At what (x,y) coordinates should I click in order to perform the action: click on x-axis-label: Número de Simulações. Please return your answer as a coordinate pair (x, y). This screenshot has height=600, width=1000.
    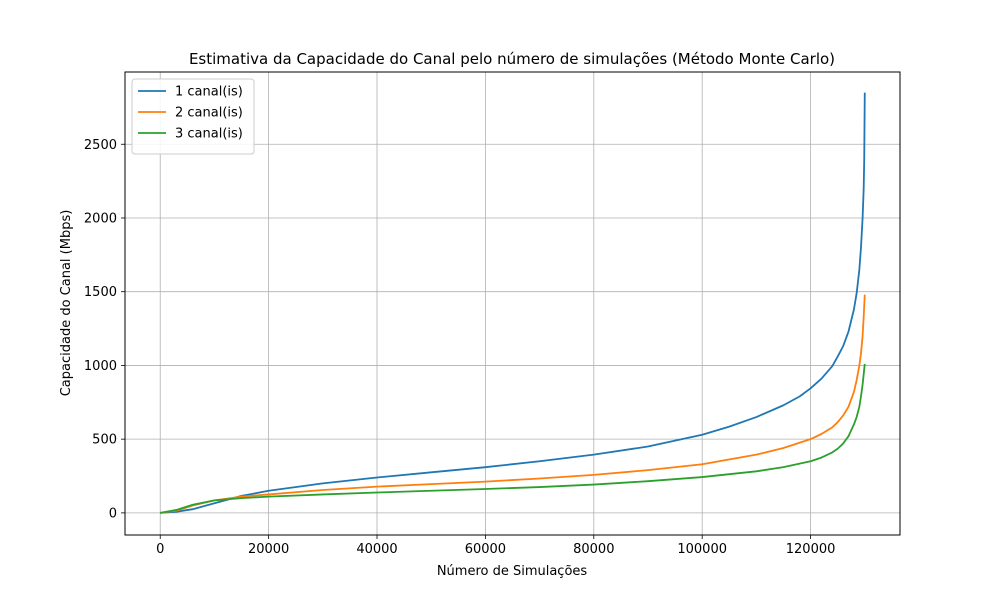
    Looking at the image, I should click on (512, 571).